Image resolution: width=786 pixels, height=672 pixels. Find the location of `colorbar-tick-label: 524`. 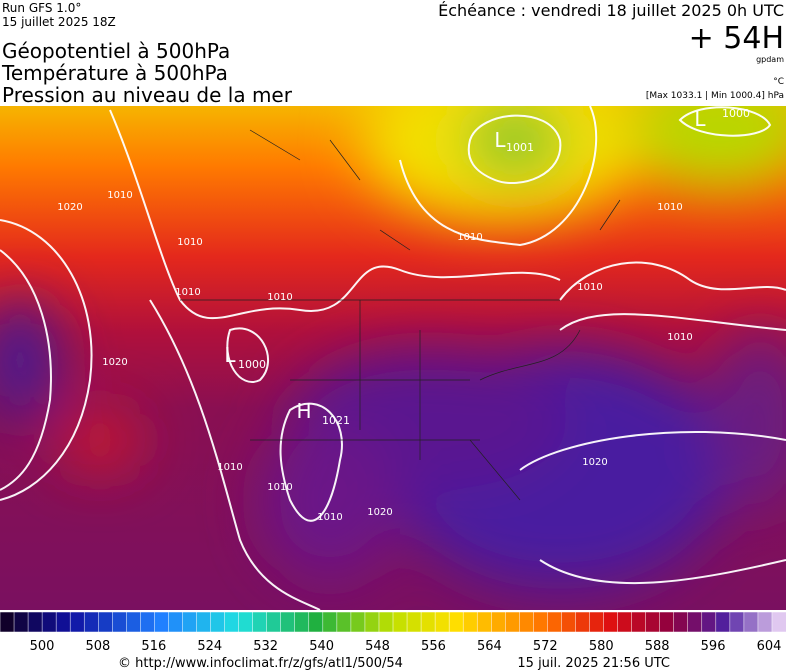

colorbar-tick-label: 524 is located at coordinates (209, 646).